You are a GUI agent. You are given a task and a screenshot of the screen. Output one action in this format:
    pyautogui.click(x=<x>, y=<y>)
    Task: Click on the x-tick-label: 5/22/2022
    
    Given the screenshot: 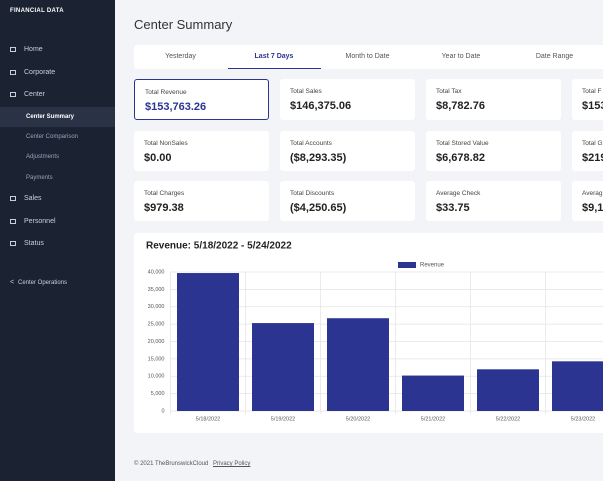 What is the action you would take?
    pyautogui.click(x=508, y=419)
    